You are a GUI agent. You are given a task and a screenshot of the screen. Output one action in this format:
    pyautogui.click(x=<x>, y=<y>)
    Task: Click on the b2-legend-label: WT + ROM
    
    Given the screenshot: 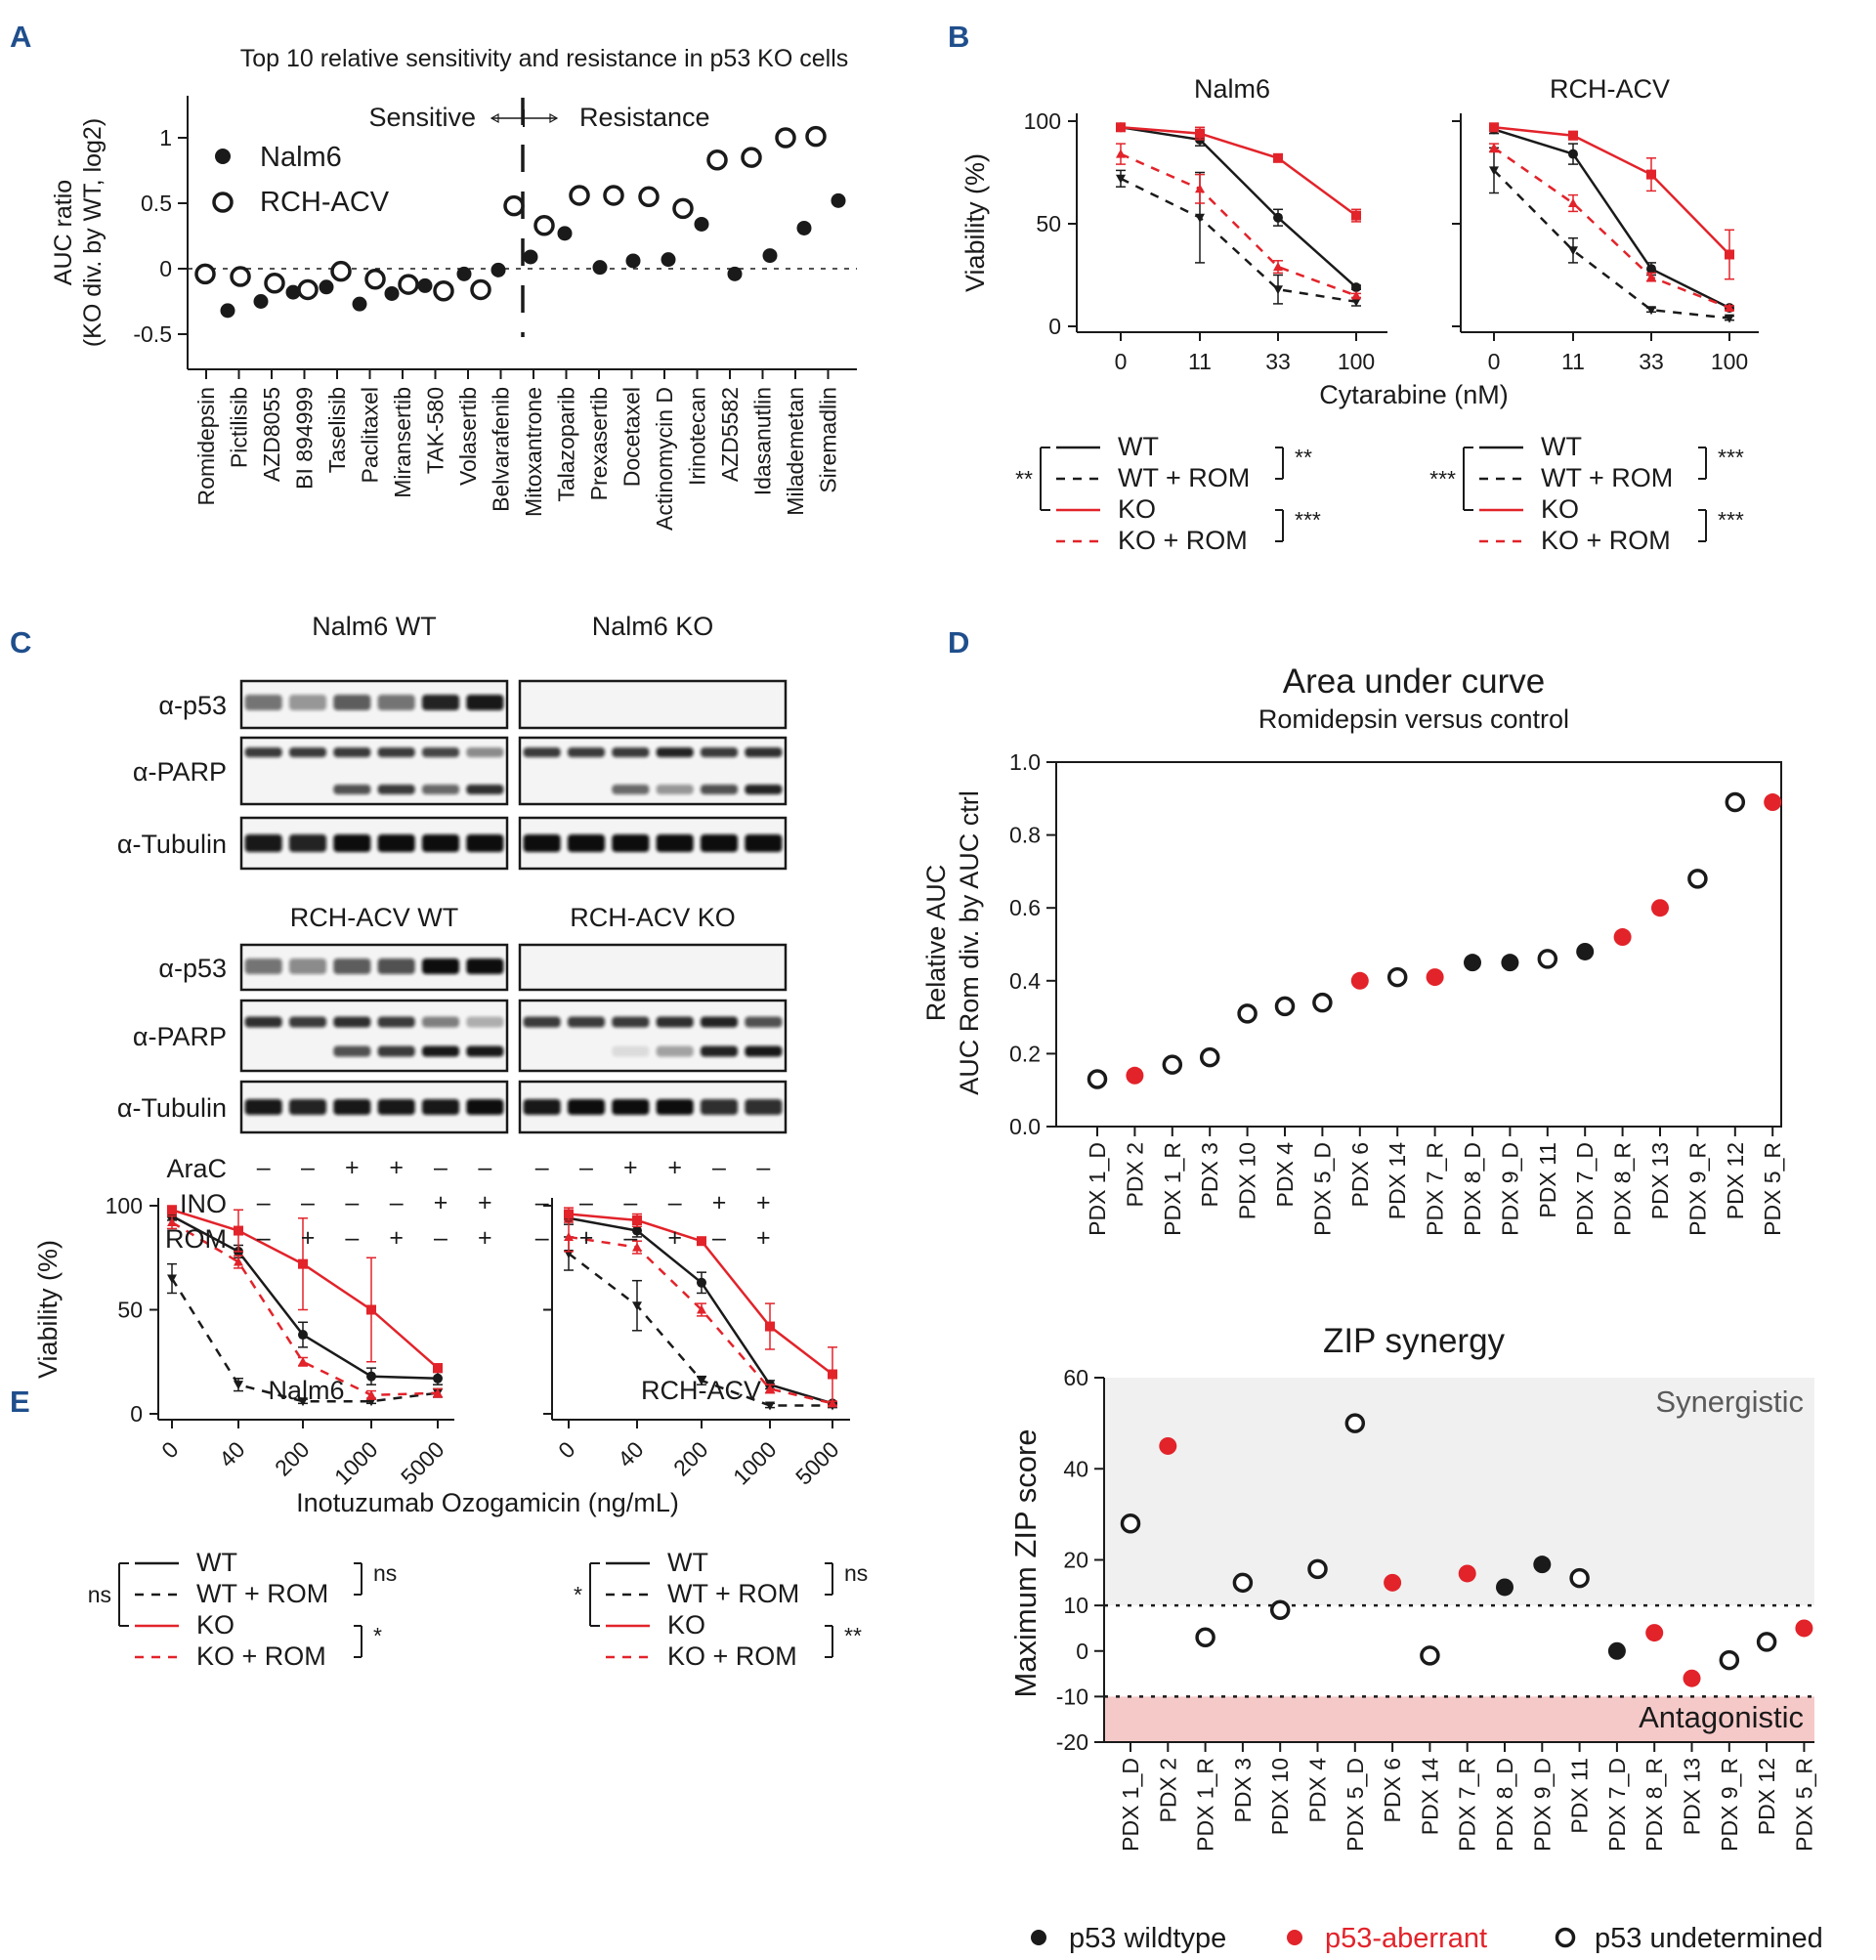 What is the action you would take?
    pyautogui.click(x=1607, y=477)
    